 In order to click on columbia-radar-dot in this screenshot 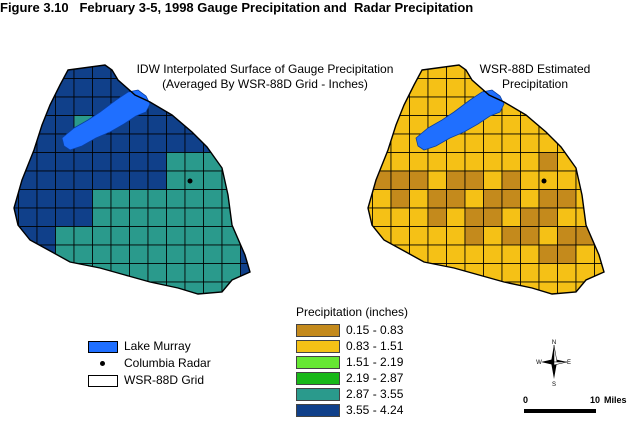, I will do `click(190, 181)`.